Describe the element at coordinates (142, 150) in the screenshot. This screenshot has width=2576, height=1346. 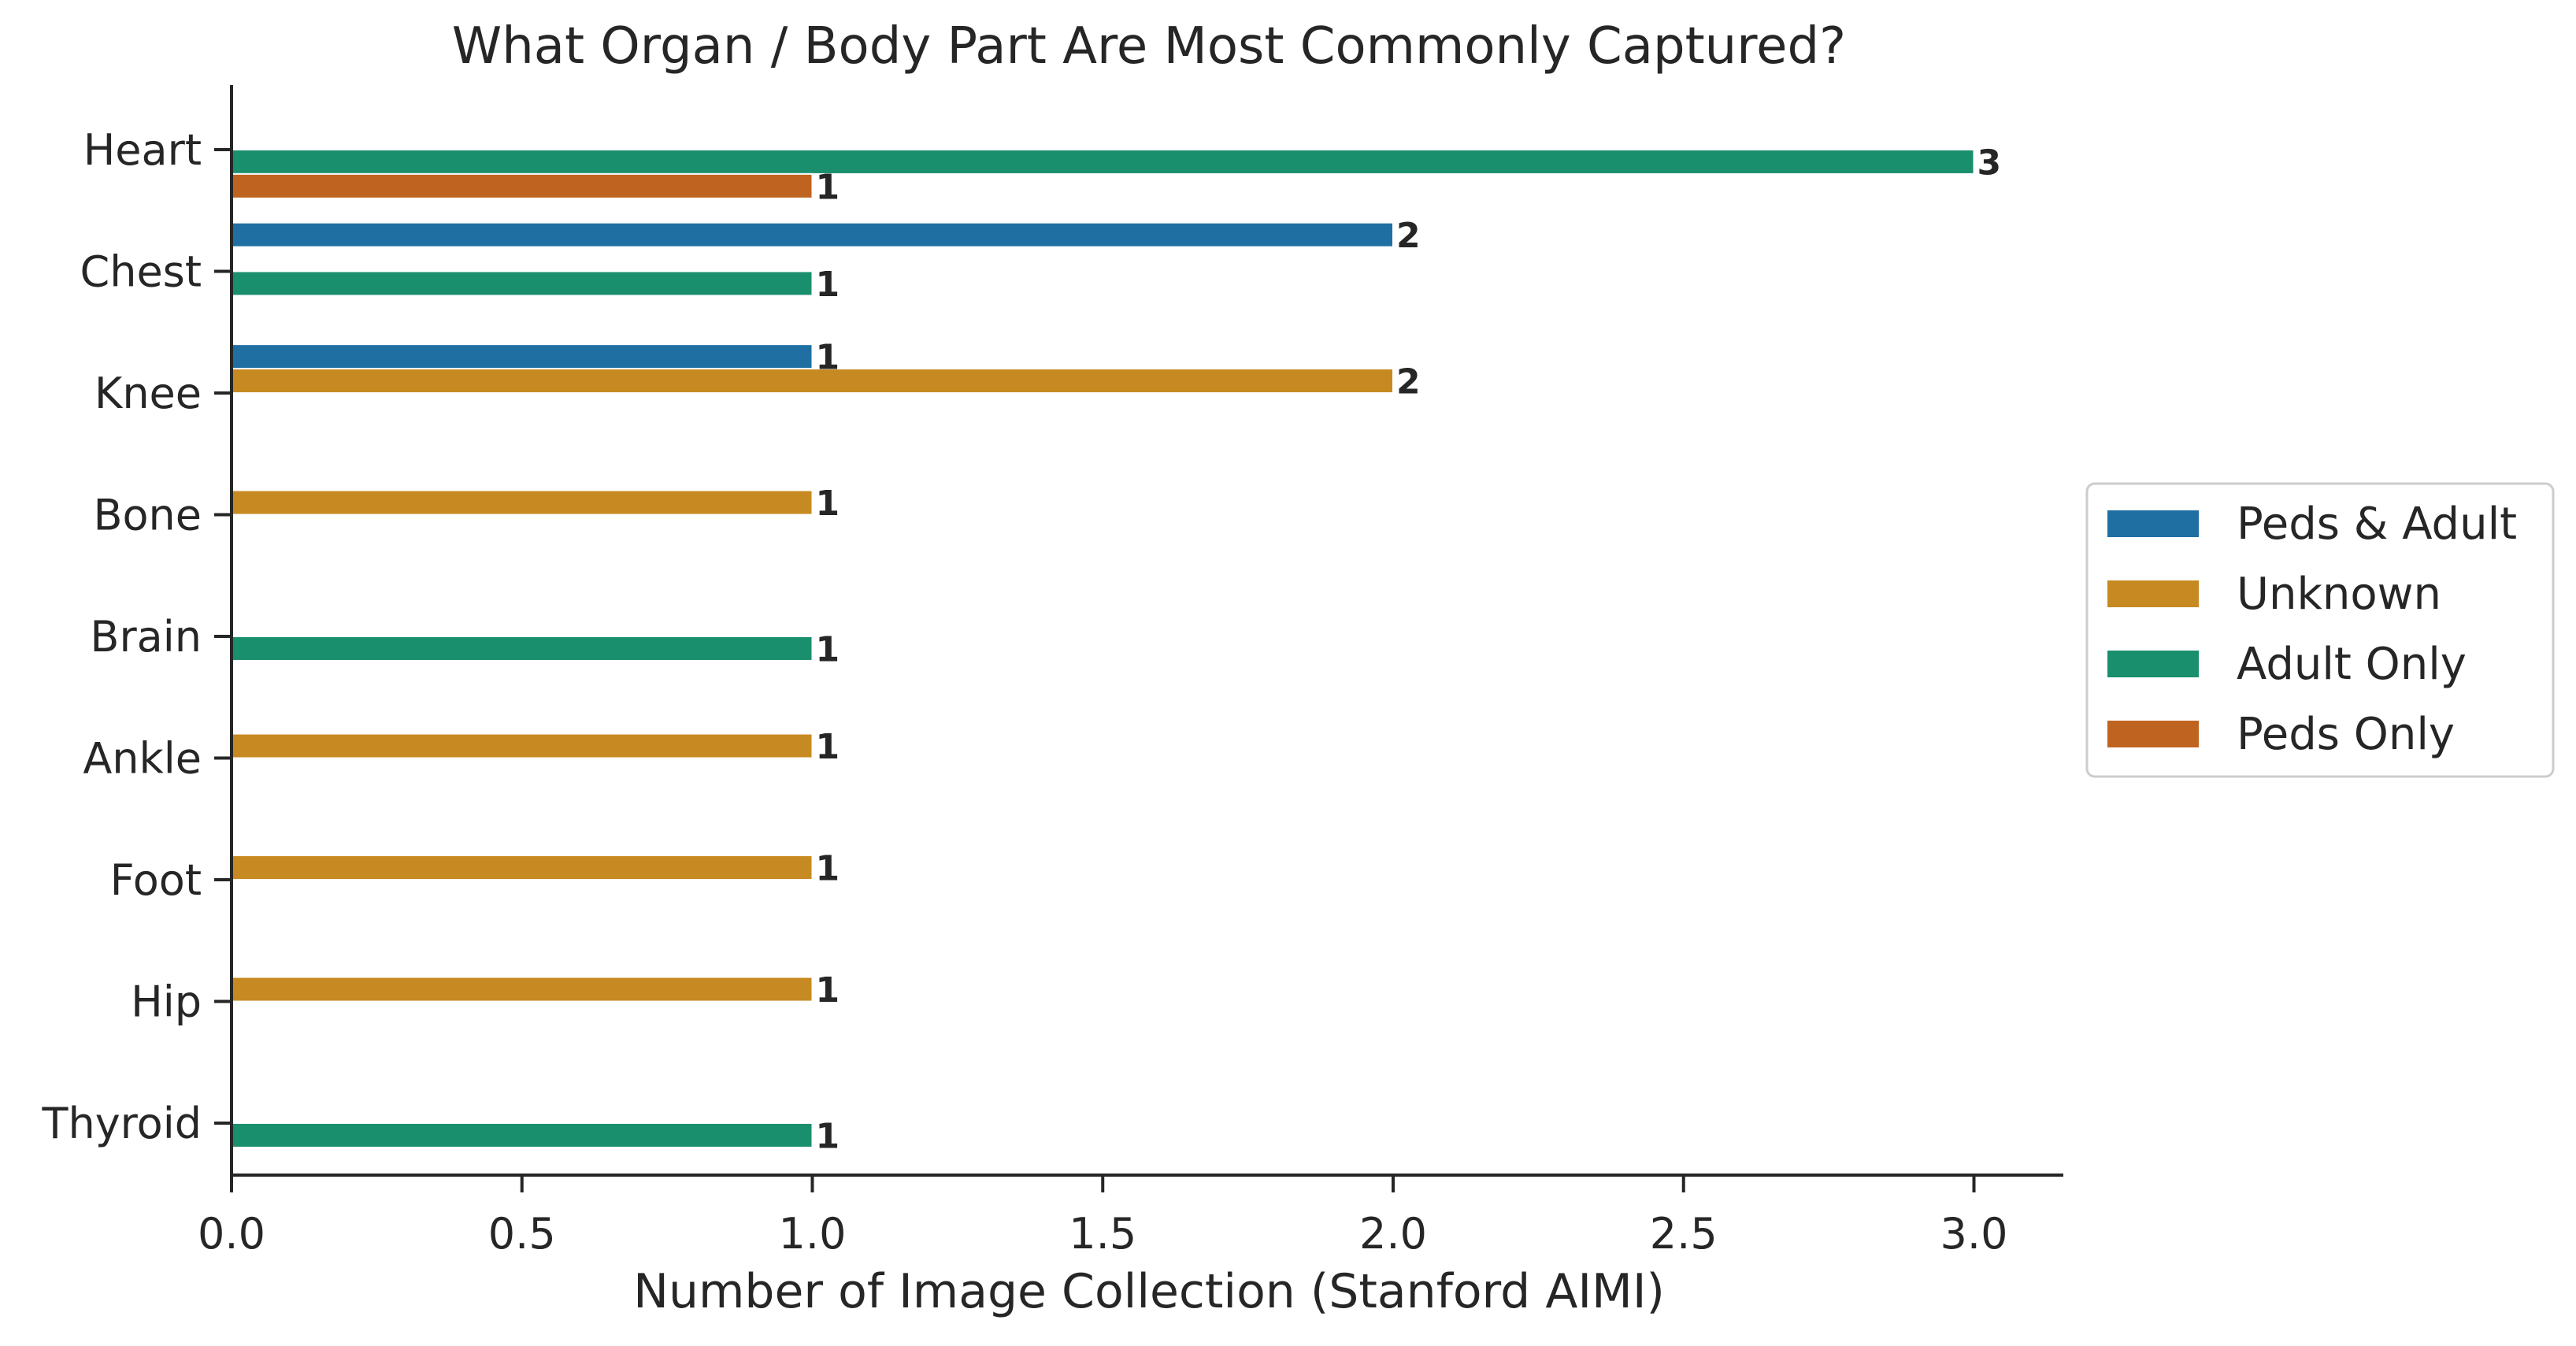
I see `y-tick-label-heart: Heart` at that location.